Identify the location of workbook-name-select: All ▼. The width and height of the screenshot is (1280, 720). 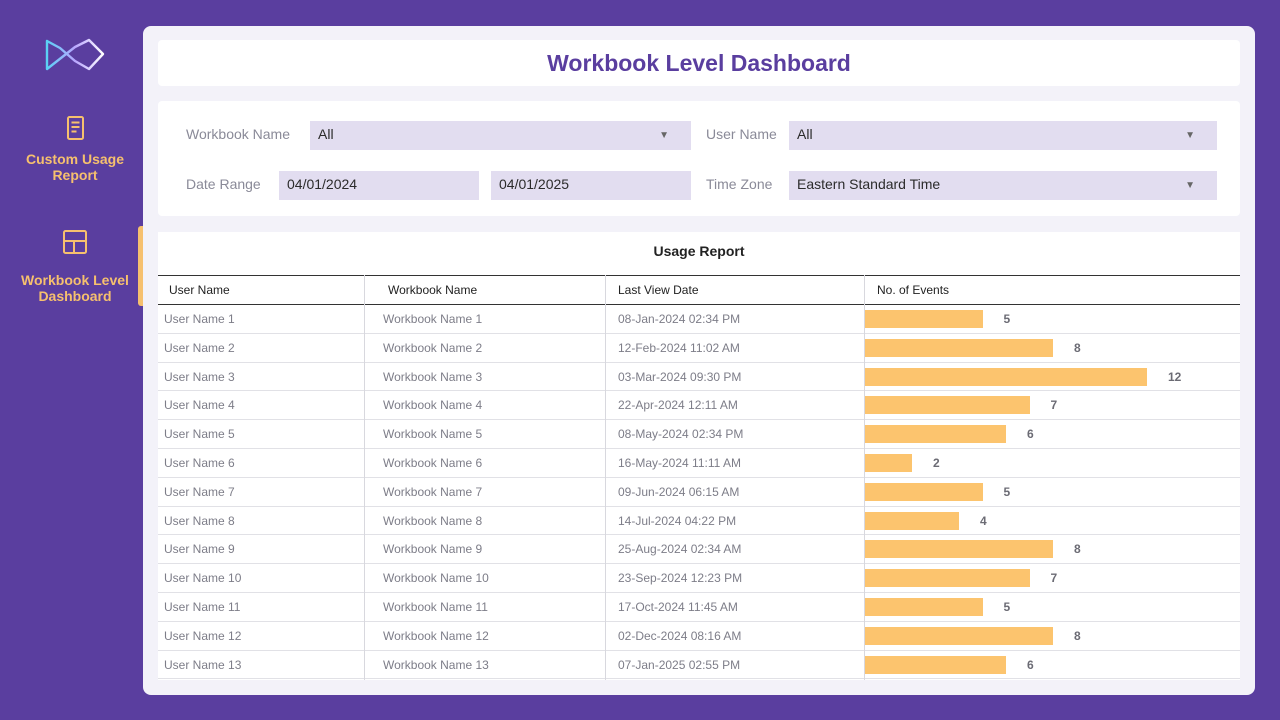
(500, 135).